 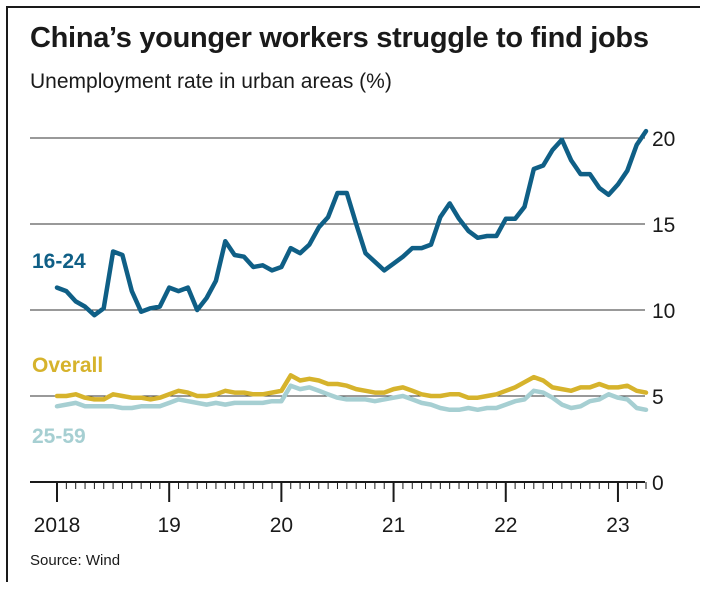 What do you see at coordinates (658, 397) in the screenshot?
I see `y-tick-label: 5` at bounding box center [658, 397].